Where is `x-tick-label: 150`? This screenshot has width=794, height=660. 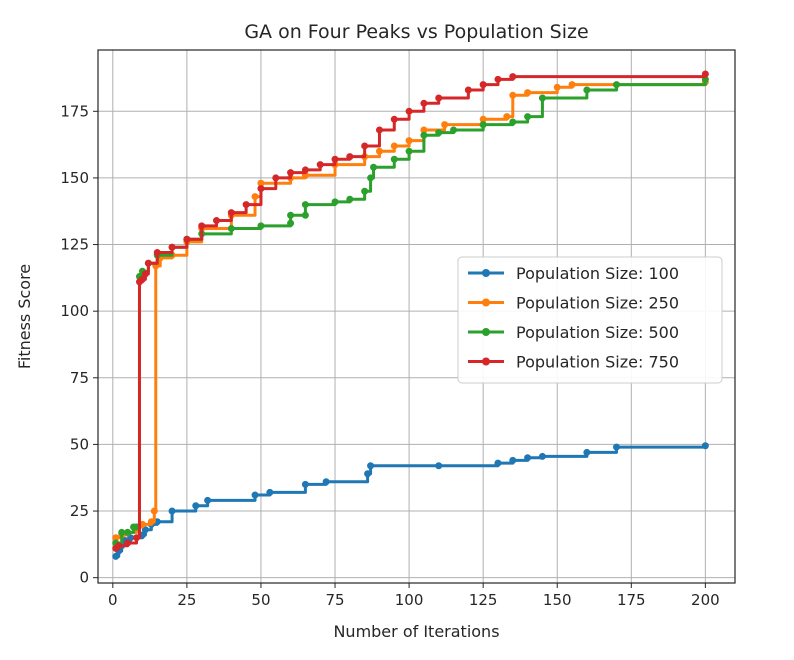
x-tick-label: 150 is located at coordinates (557, 600).